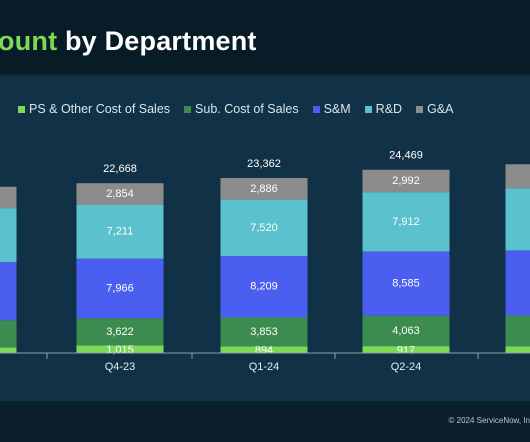 The image size is (530, 442). I want to click on value-label-ga-q1-24: 2,886, so click(264, 189).